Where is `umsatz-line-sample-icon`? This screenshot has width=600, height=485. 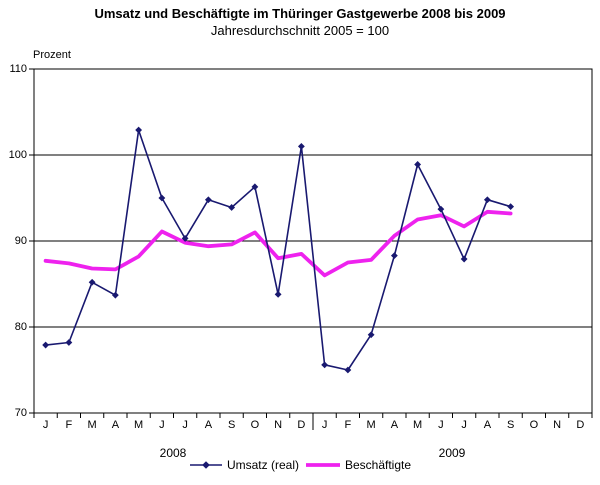 umsatz-line-sample-icon is located at coordinates (205, 465).